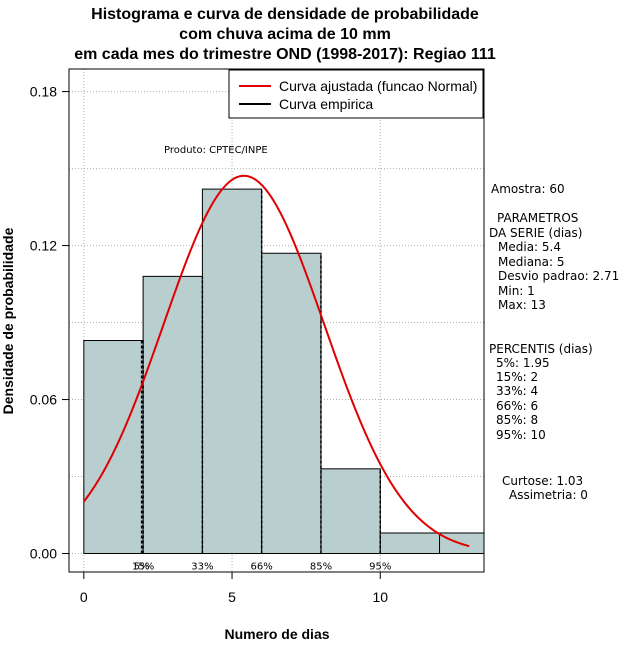  What do you see at coordinates (517, 406) in the screenshot?
I see `percentile-66: 66%: 6` at bounding box center [517, 406].